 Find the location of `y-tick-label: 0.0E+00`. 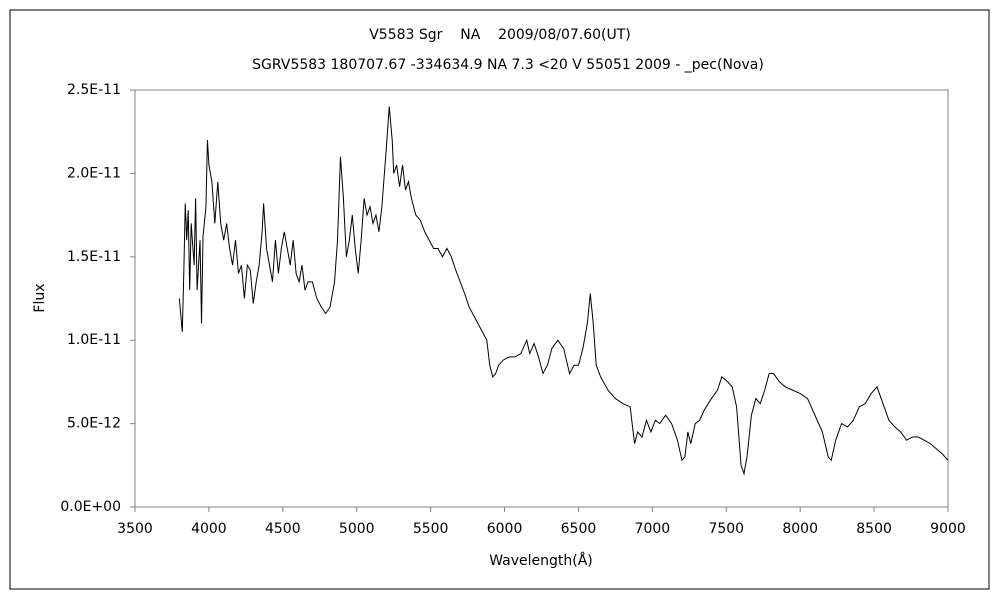

y-tick-label: 0.0E+00 is located at coordinates (90, 507).